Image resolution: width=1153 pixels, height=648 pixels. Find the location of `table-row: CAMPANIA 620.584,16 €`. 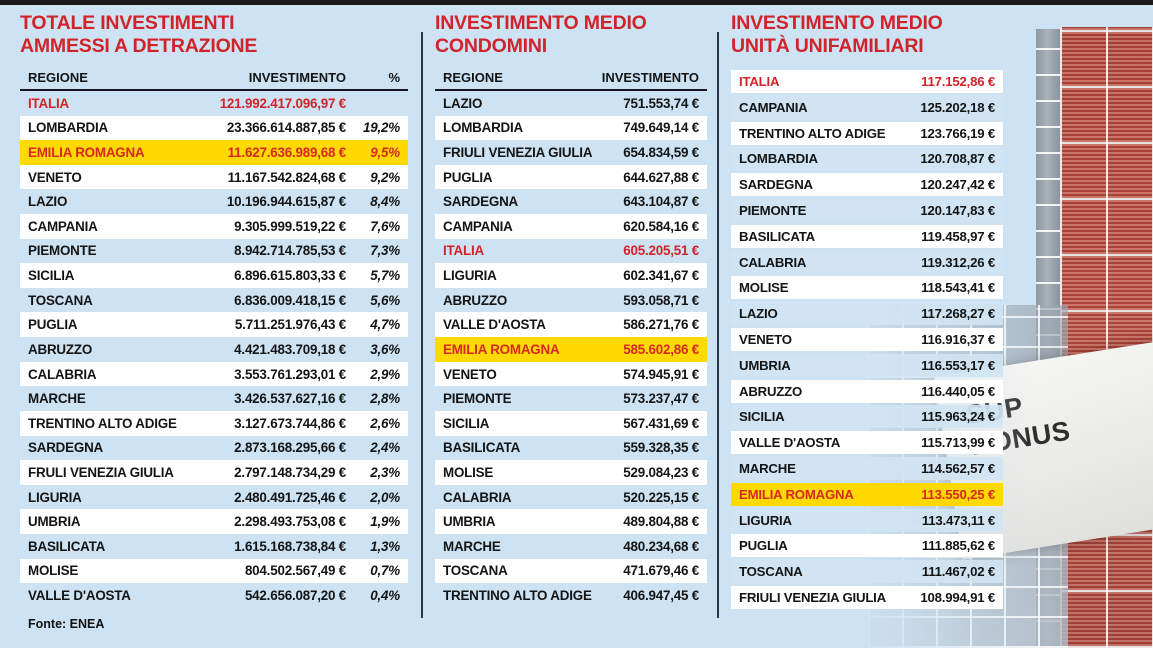

table-row: CAMPANIA 620.584,16 € is located at coordinates (571, 226).